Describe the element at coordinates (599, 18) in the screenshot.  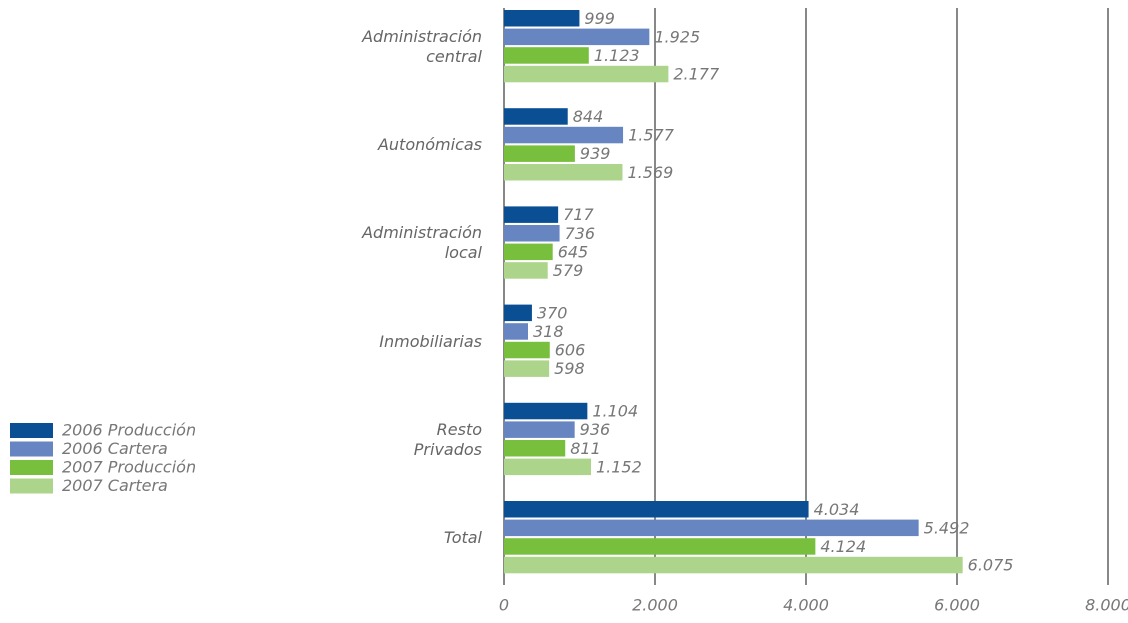
I see `value-label: 999` at that location.